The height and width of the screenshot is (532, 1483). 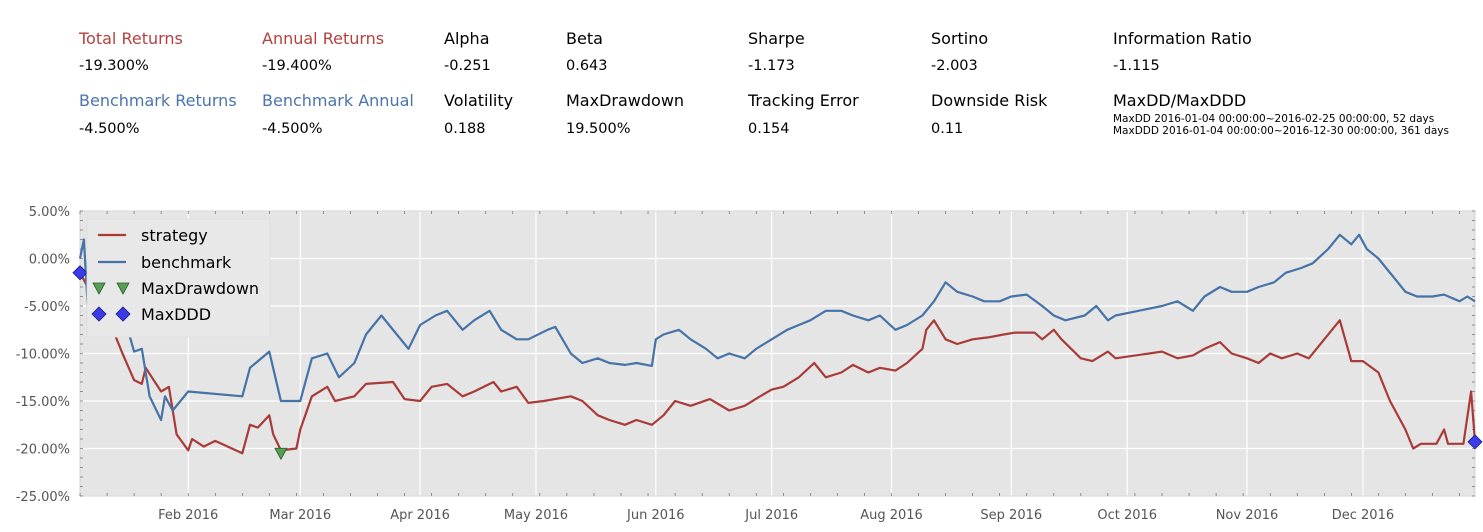 I want to click on metric-label-sharpe: Sharpe, so click(x=776, y=38).